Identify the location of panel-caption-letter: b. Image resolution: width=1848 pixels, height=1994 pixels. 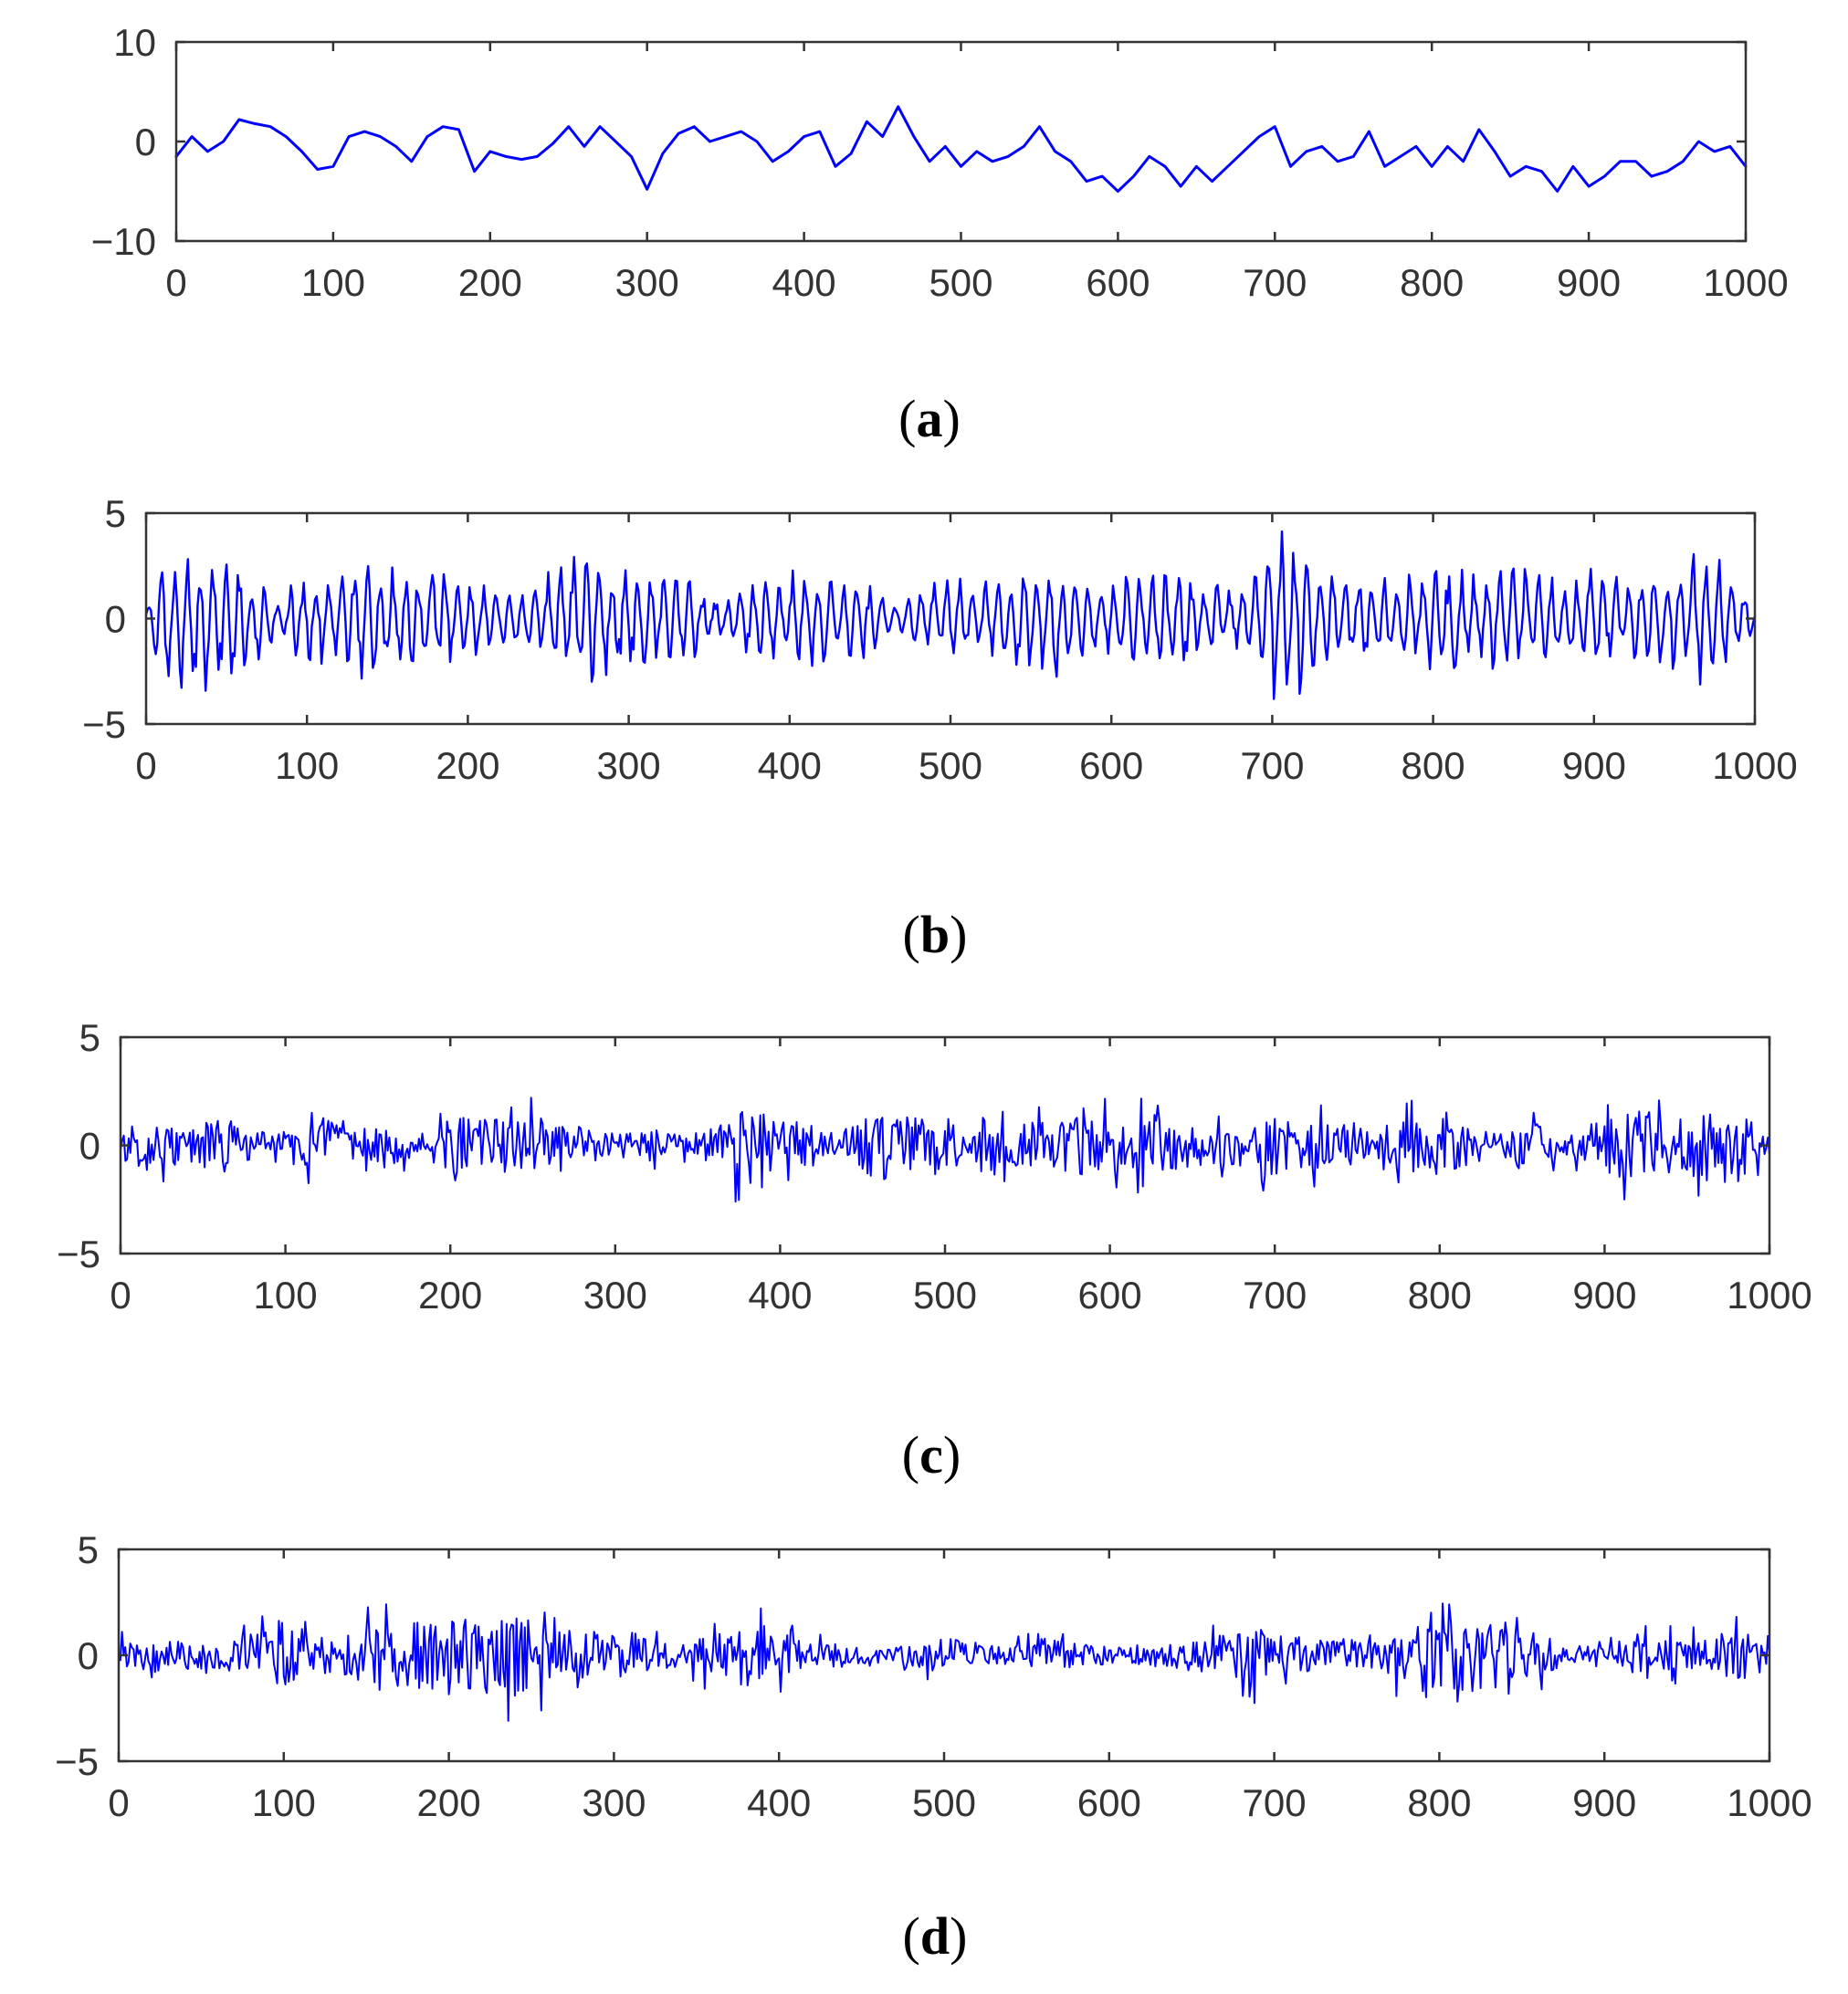
(935, 934).